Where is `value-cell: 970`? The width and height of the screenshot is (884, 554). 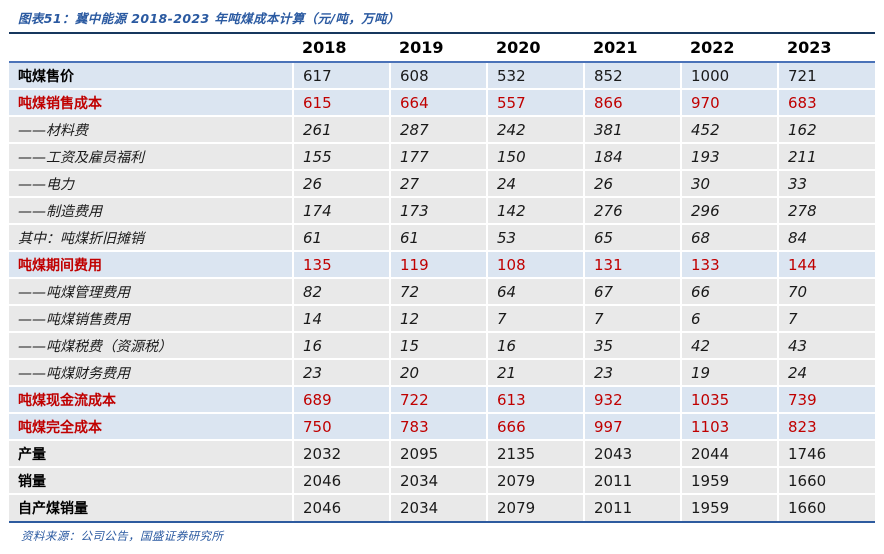
value-cell: 970 is located at coordinates (729, 102).